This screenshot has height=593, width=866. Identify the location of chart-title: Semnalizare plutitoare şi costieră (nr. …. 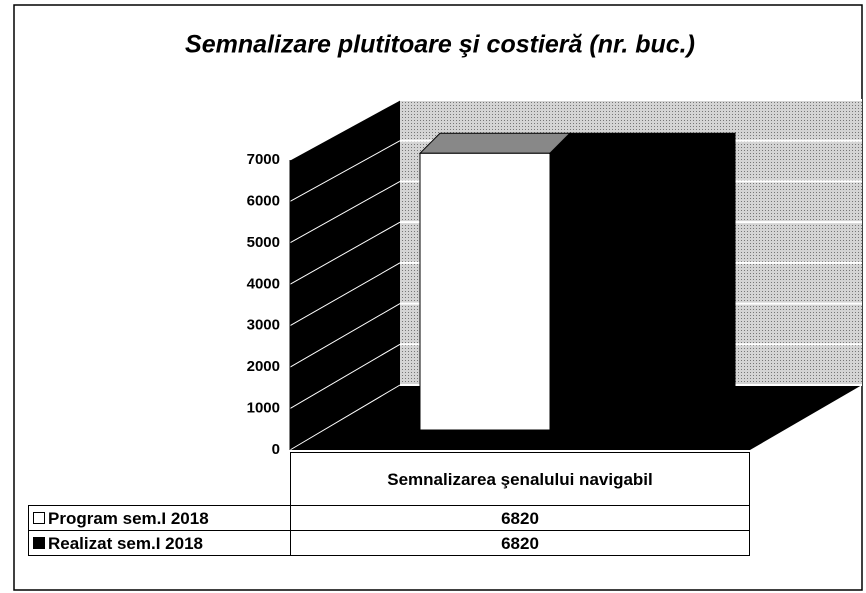
(440, 45).